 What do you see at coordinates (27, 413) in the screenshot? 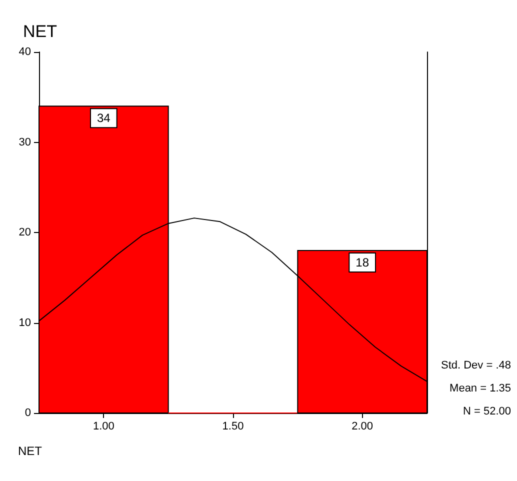
I see `y-tick-label: 0` at bounding box center [27, 413].